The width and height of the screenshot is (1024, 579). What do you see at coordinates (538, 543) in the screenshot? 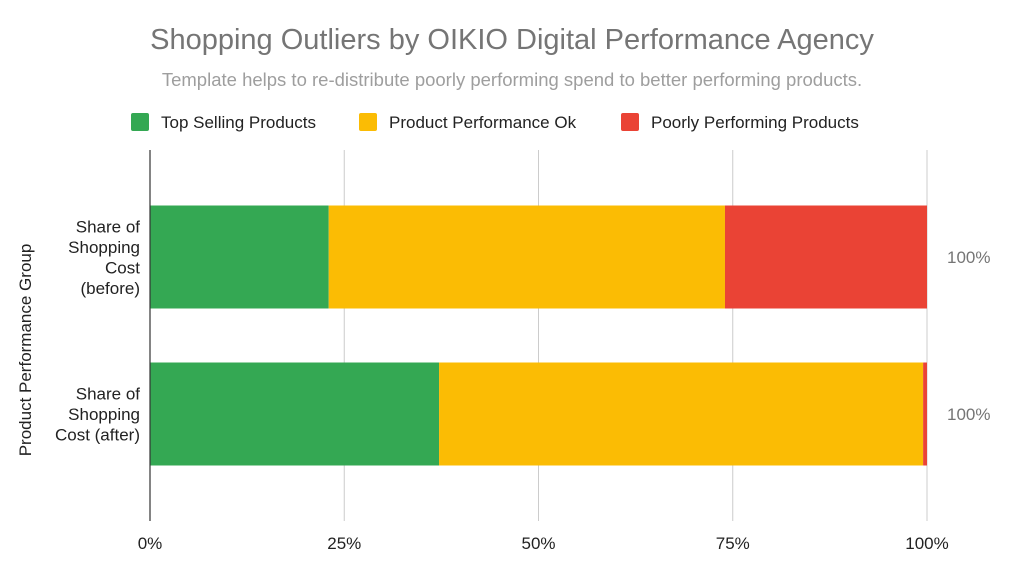
I see `x-tick-label: 50%` at bounding box center [538, 543].